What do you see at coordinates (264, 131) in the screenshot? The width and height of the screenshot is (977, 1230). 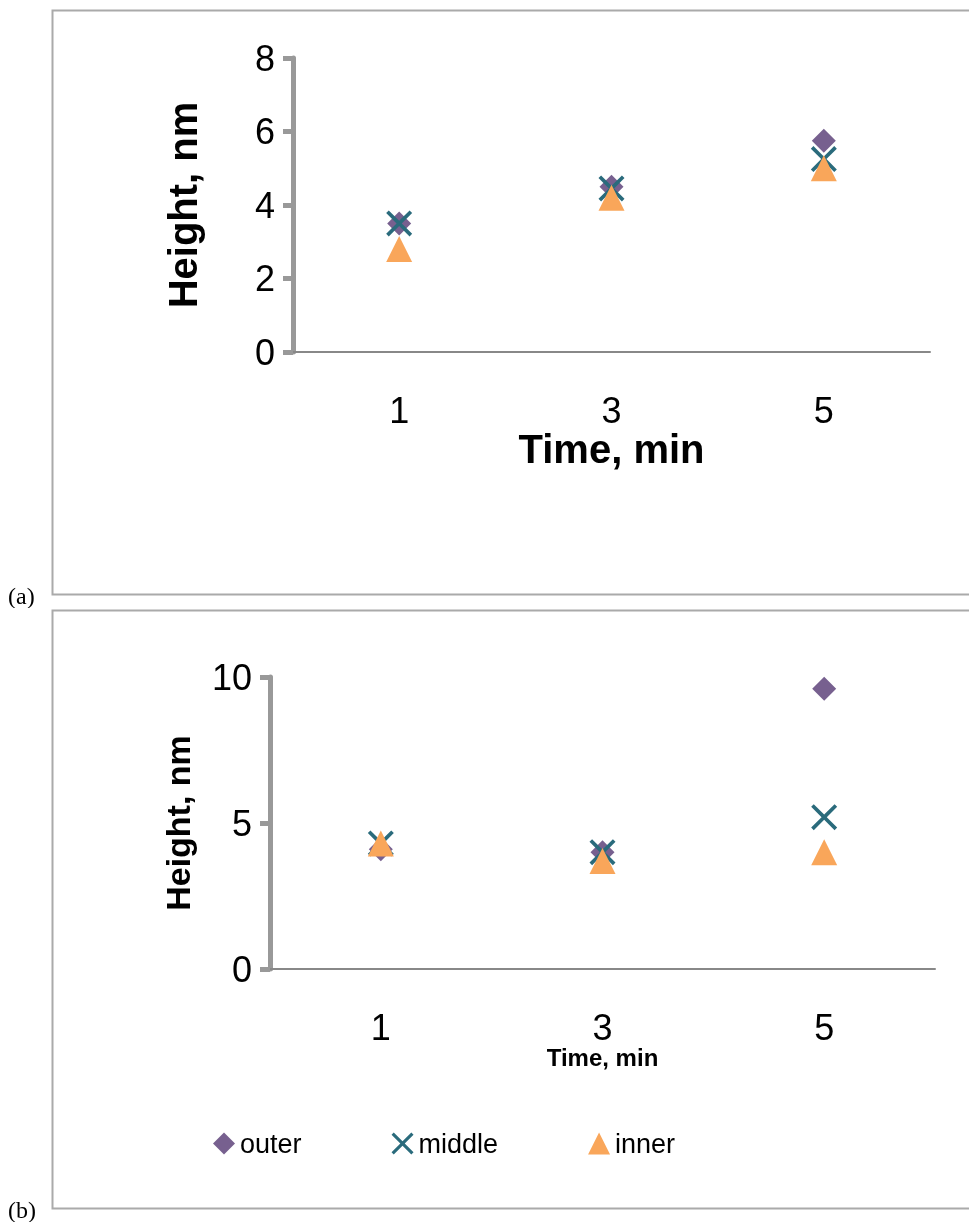 I see `y-tick-label: 6` at bounding box center [264, 131].